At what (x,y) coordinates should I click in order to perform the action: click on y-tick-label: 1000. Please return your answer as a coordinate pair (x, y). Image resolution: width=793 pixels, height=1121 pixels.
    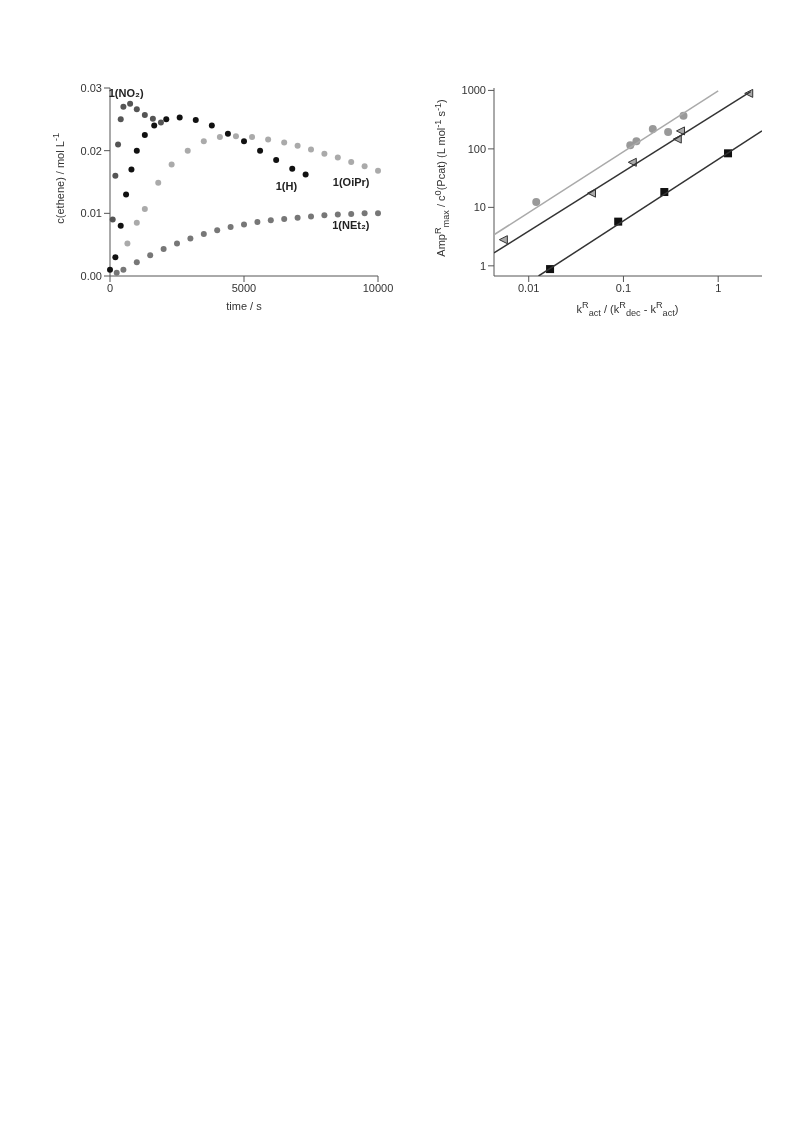
    Looking at the image, I should click on (473, 90).